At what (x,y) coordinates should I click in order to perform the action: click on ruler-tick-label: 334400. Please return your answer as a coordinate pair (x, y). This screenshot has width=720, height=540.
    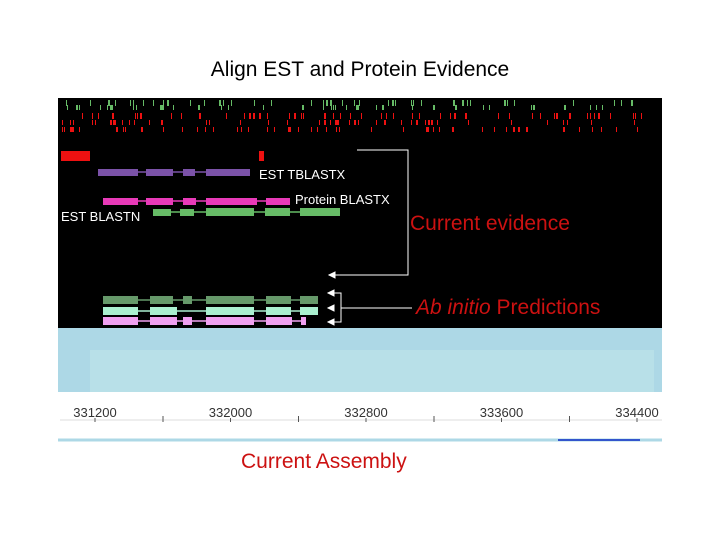
    Looking at the image, I should click on (636, 412).